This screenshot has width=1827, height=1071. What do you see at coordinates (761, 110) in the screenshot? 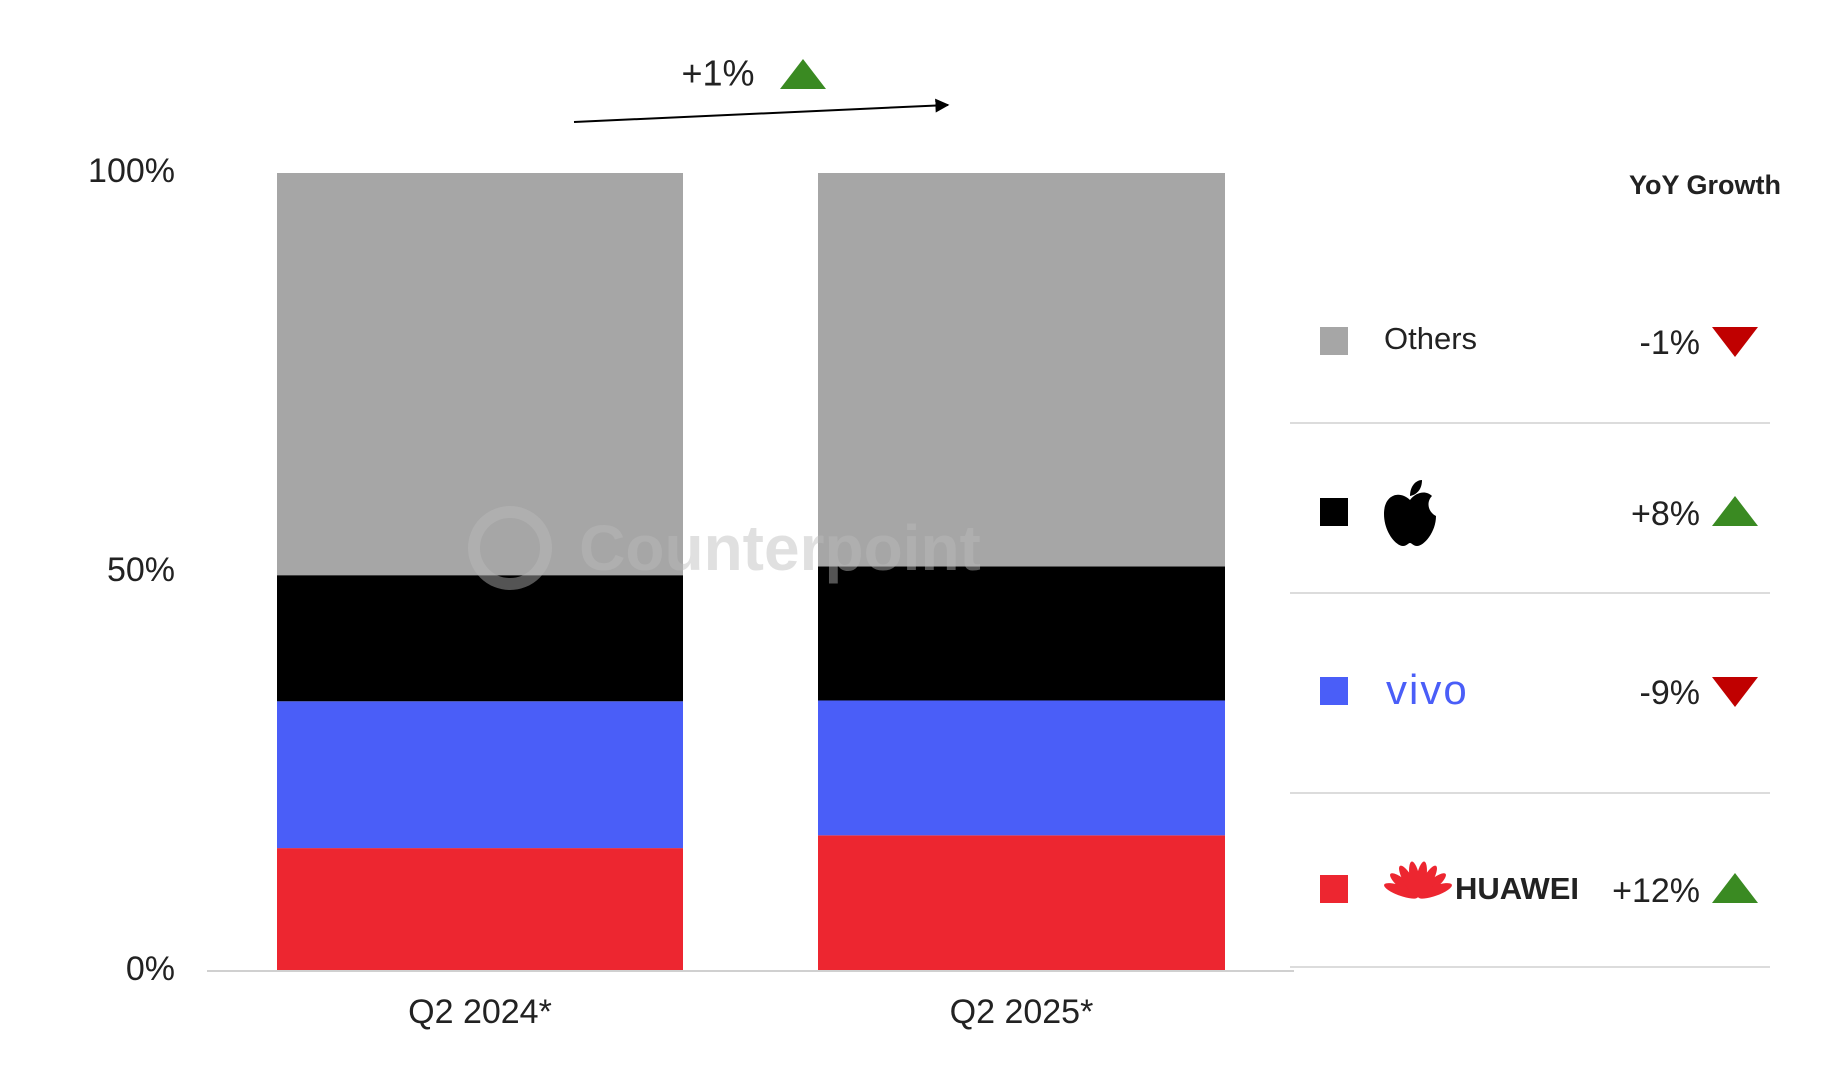
I see `trend-arrow` at bounding box center [761, 110].